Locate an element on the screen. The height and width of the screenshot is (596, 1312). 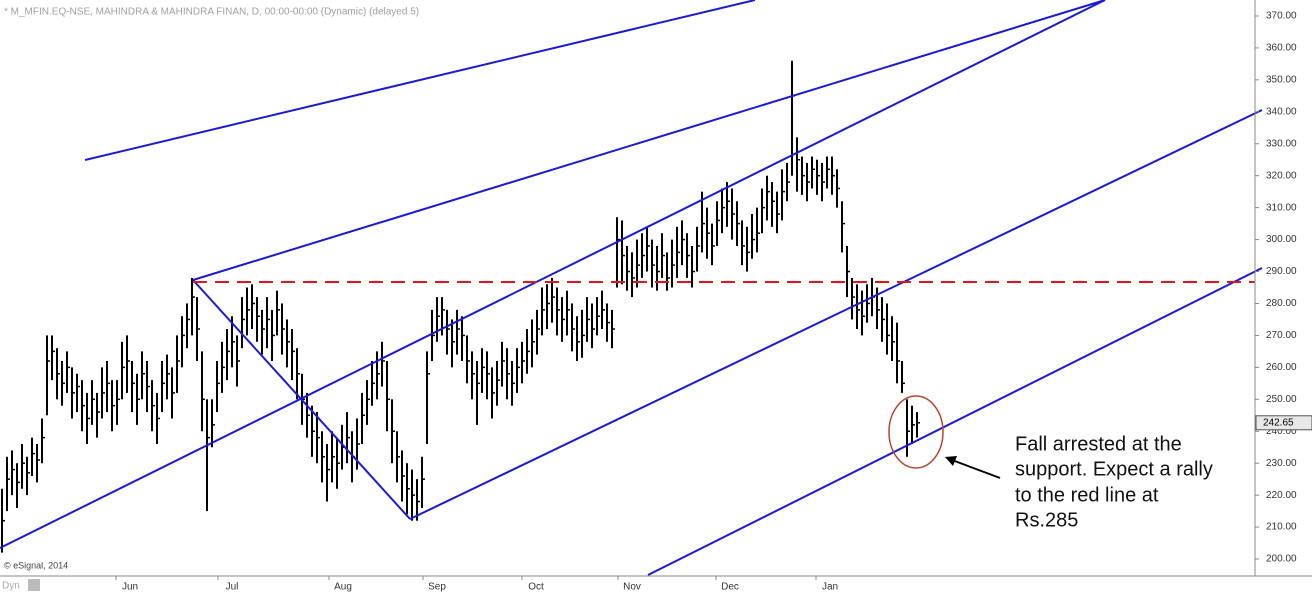
y-tick-label: 260.00 is located at coordinates (1281, 367).